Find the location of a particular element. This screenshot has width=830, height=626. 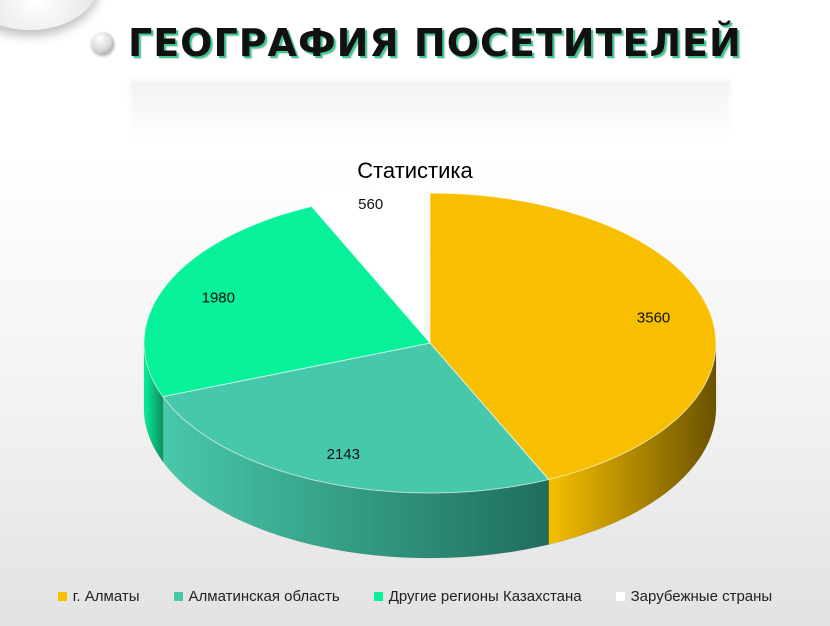

title-reflection is located at coordinates (430, 110).